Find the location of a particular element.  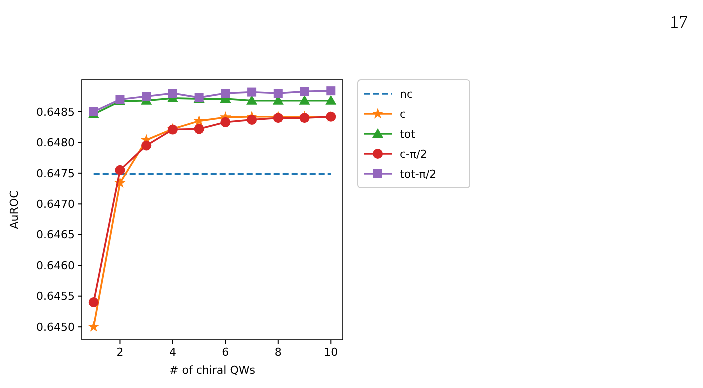

legend-label: tot is located at coordinates (408, 134).